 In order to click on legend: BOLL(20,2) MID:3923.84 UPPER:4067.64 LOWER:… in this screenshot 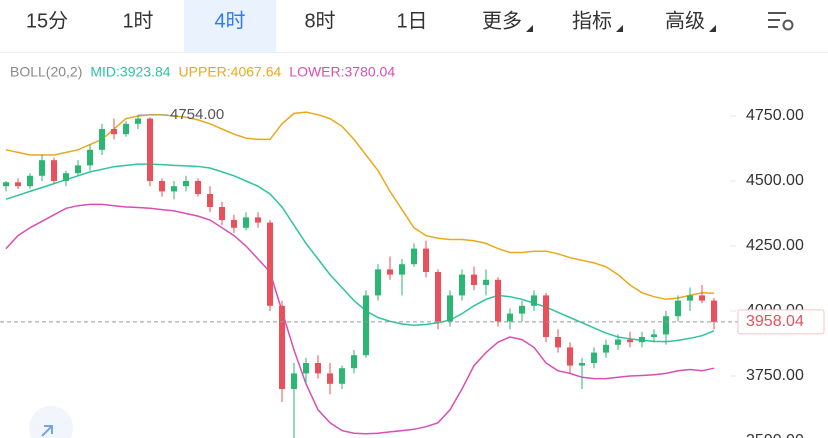, I will do `click(202, 72)`.